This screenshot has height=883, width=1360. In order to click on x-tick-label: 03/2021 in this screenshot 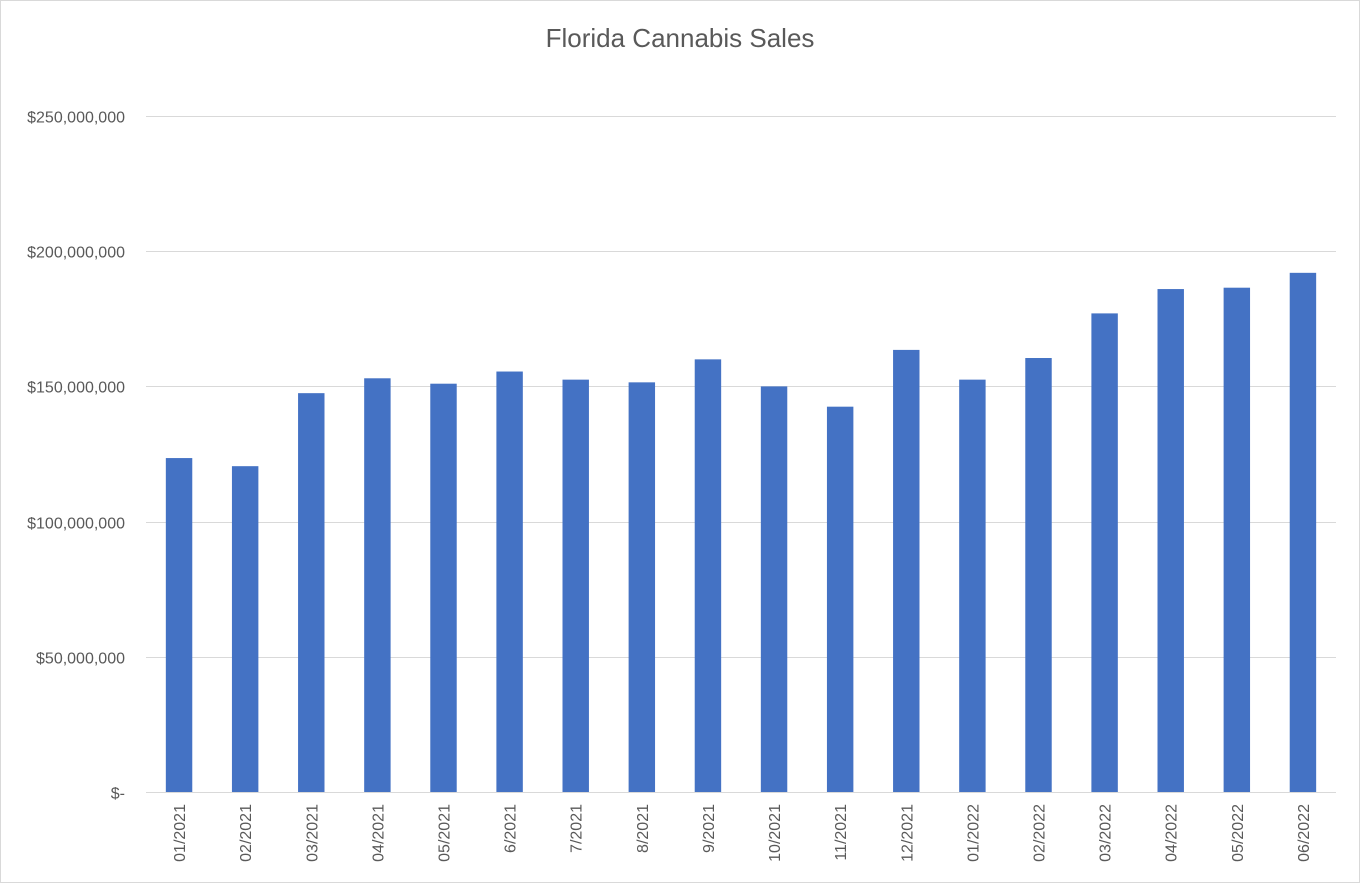, I will do `click(312, 833)`.